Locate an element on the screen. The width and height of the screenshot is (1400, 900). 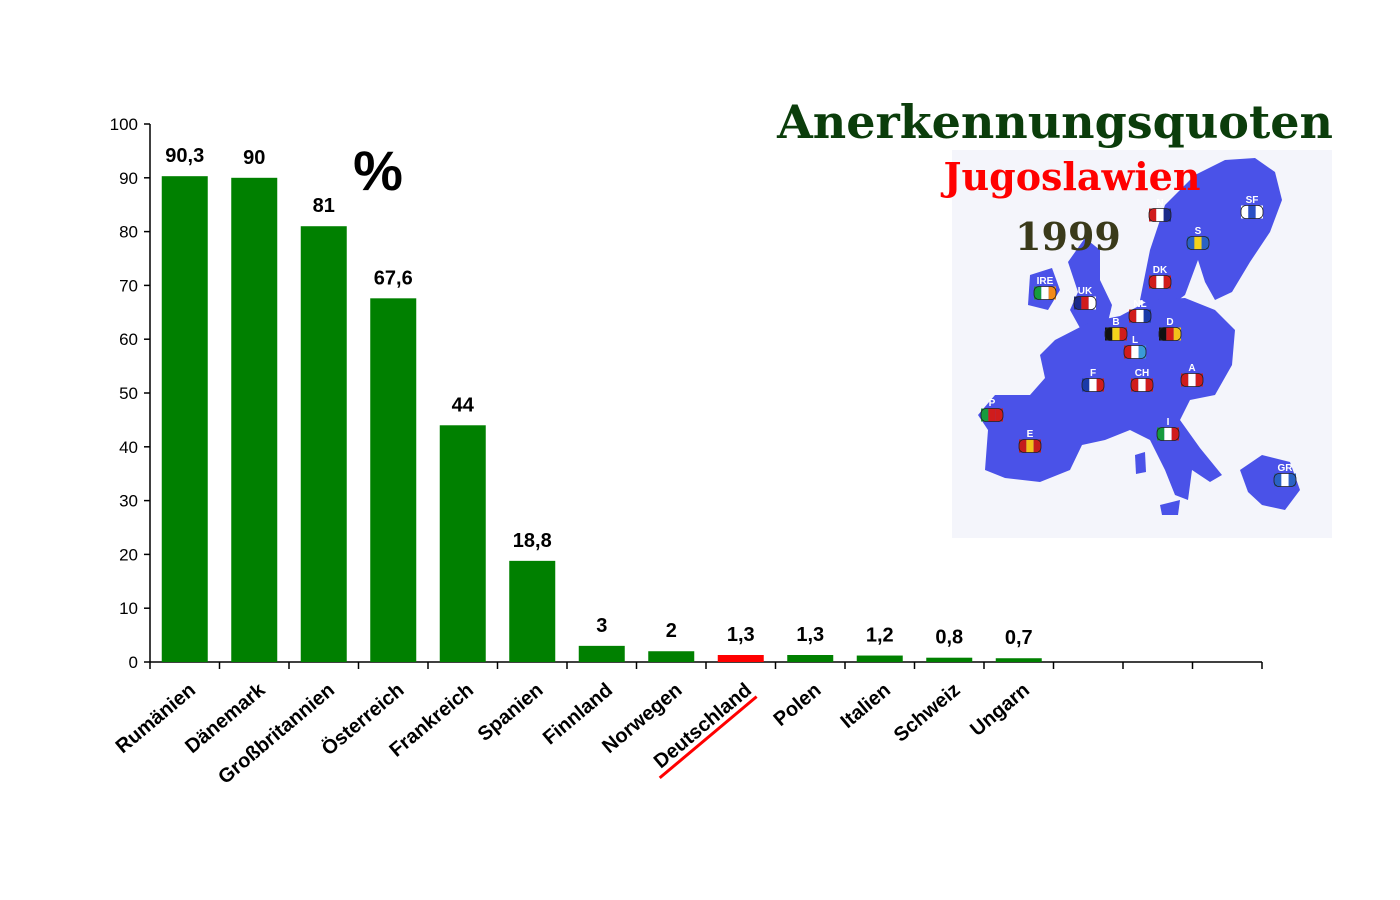
y-tick-label: 70 is located at coordinates (128, 285).